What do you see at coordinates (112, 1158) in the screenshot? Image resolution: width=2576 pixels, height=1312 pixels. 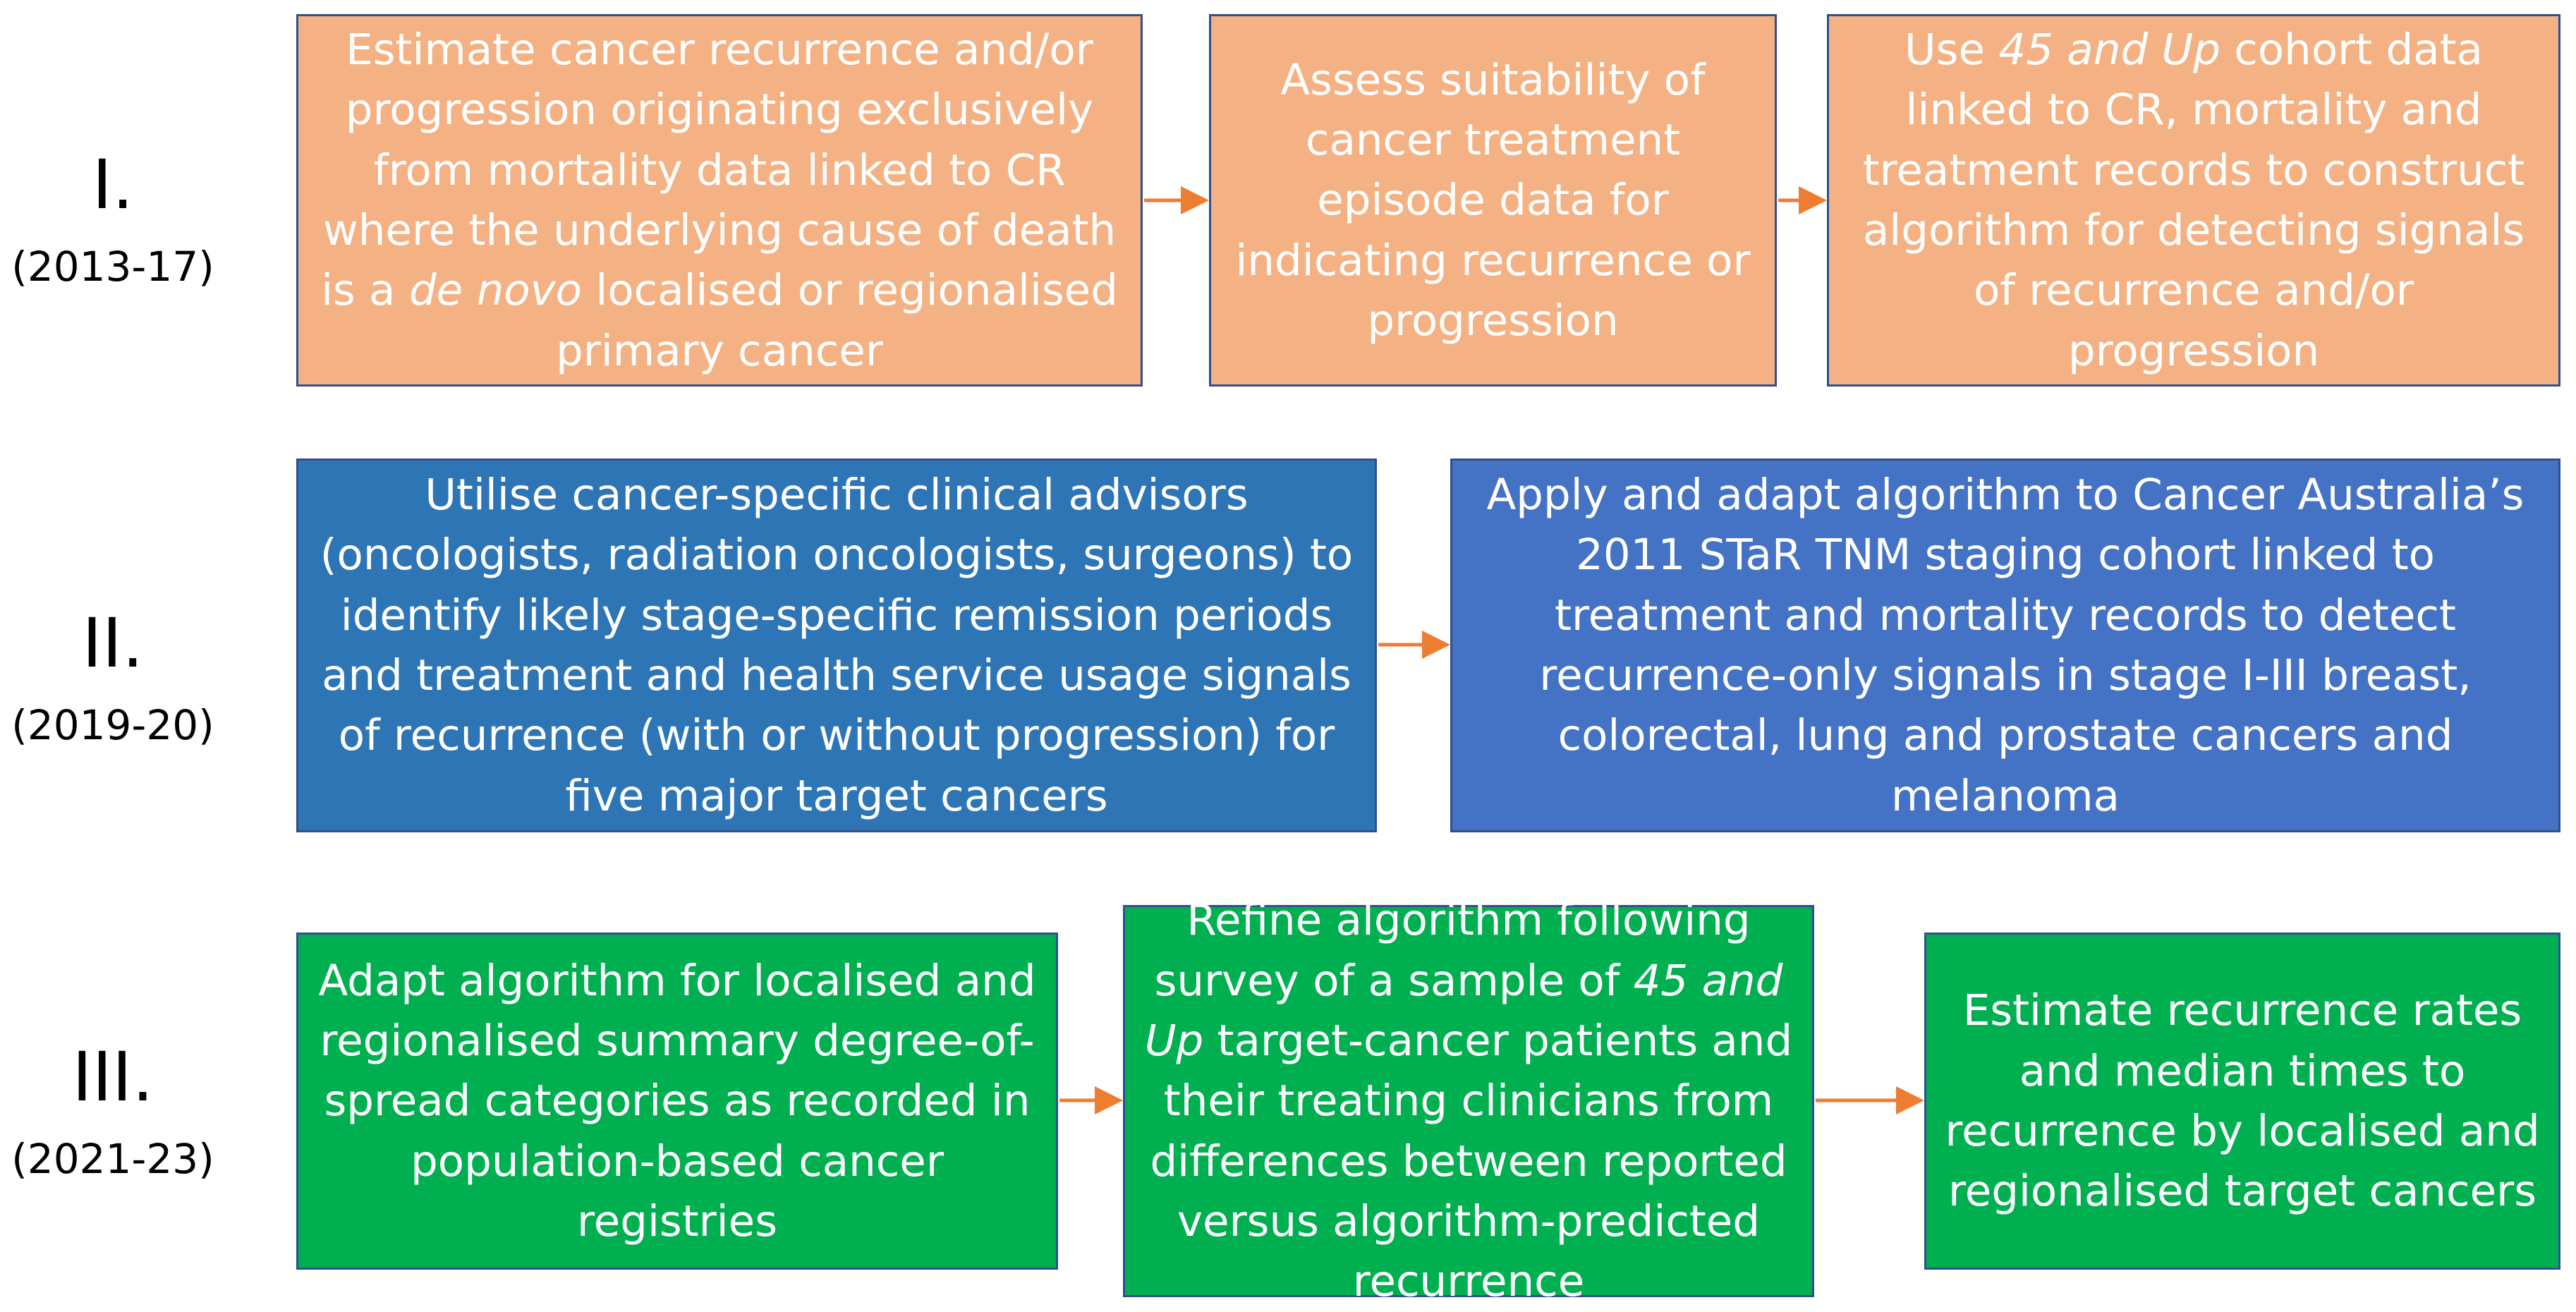 I see `phase-years: (2021-23)` at bounding box center [112, 1158].